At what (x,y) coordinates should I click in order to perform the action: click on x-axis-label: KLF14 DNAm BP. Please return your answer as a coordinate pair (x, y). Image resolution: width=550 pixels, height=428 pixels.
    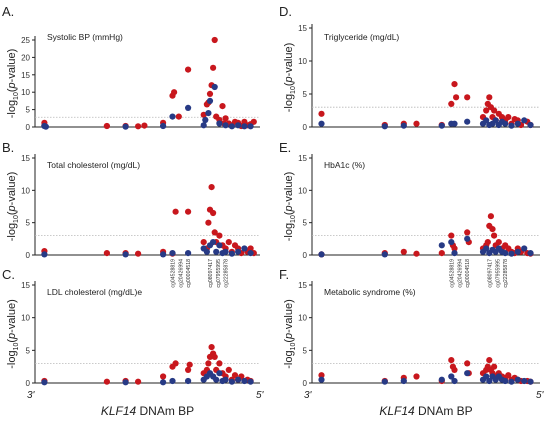
    Looking at the image, I should click on (147, 411).